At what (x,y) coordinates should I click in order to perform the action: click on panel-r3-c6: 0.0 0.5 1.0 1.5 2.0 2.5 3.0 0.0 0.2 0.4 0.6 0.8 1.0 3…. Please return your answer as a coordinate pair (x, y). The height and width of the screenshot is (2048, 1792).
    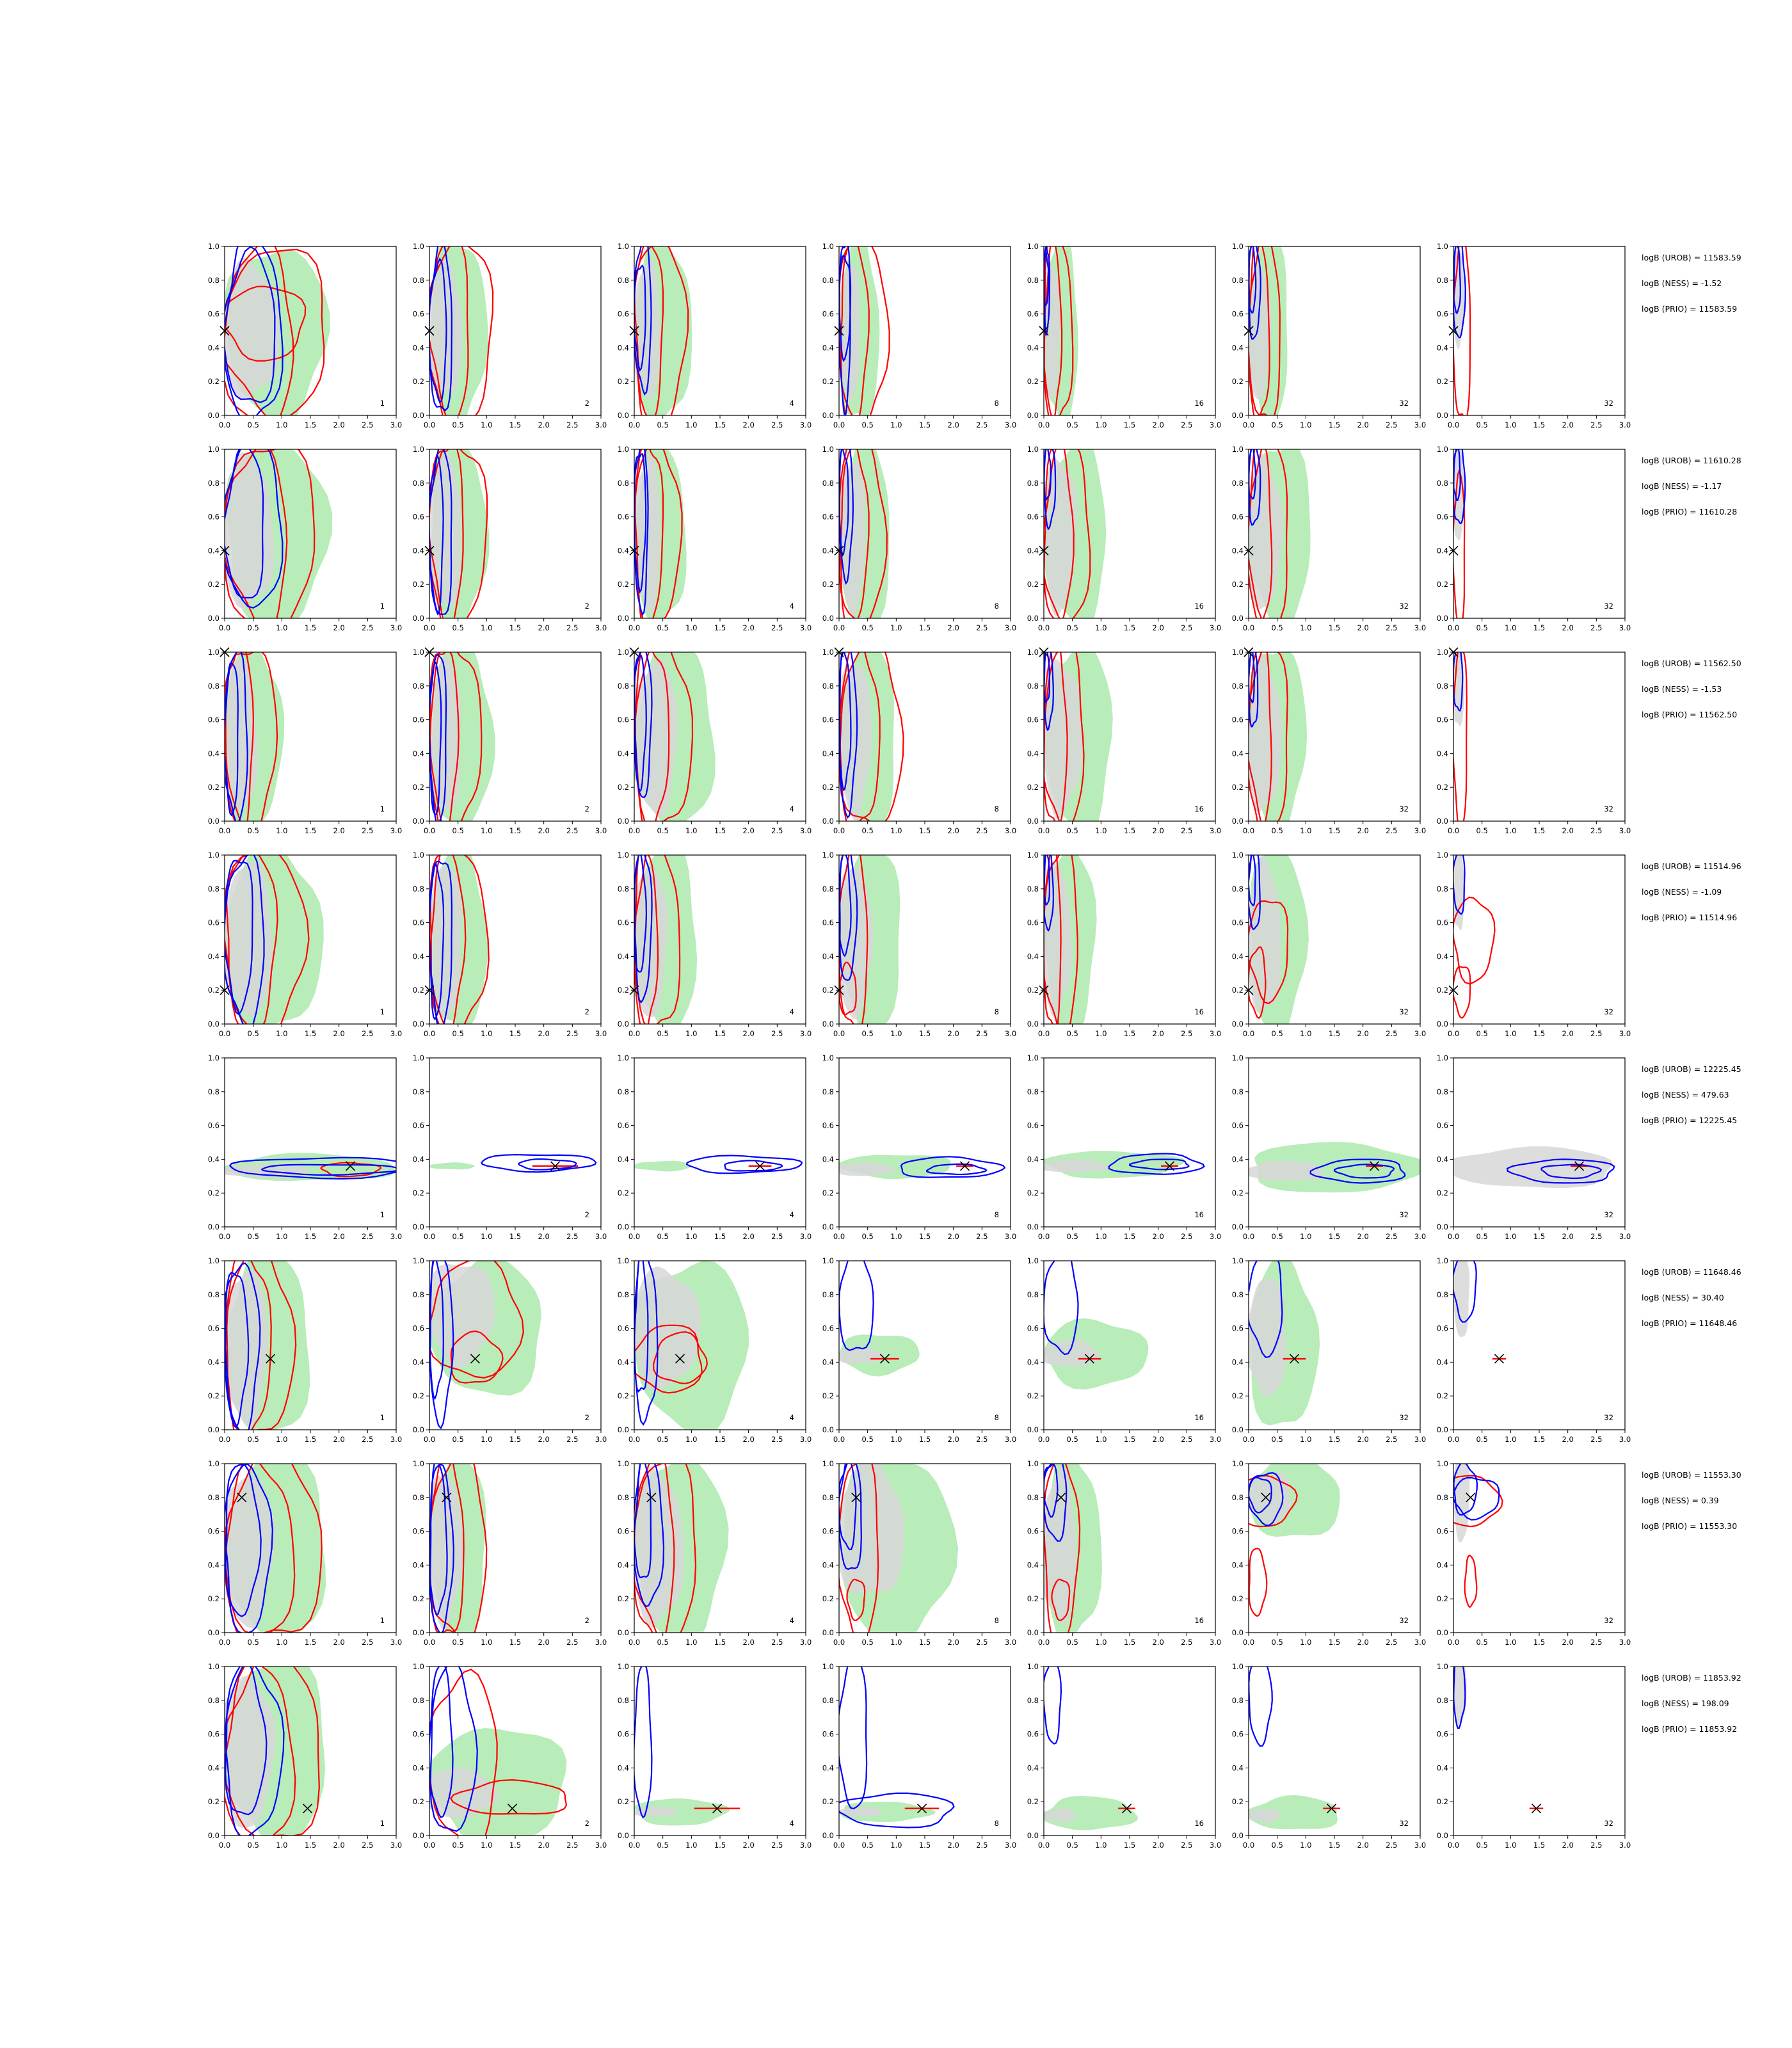
    Looking at the image, I should click on (1329, 741).